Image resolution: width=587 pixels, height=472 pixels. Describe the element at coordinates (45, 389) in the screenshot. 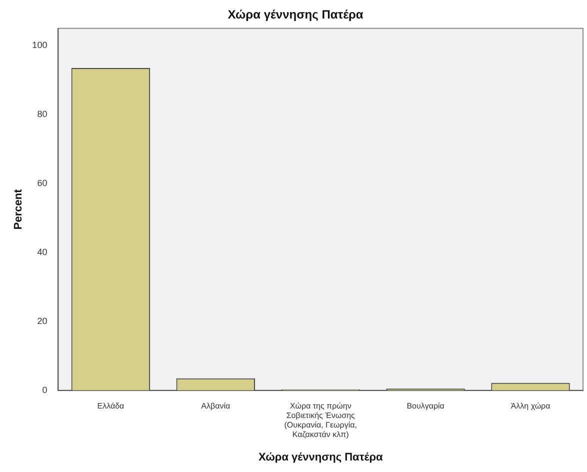

I see `y-tick-label: 0` at that location.